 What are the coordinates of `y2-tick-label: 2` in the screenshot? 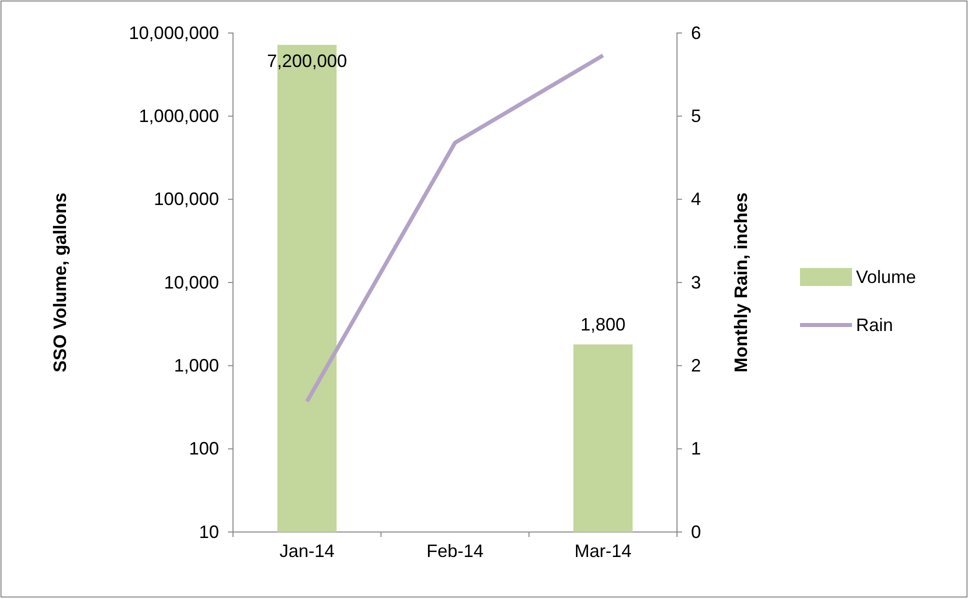 It's located at (696, 365).